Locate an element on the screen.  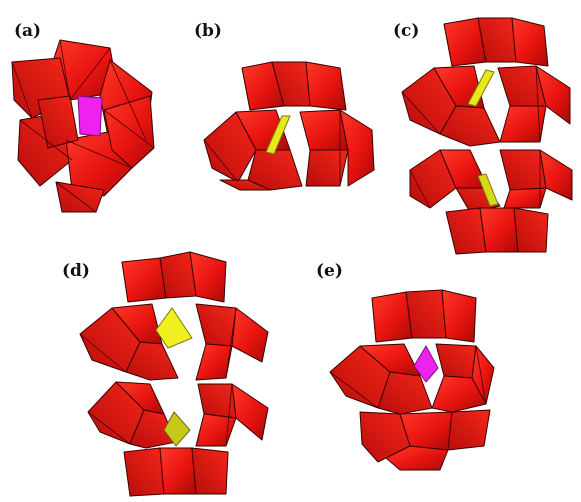
panel-b: (b) is located at coordinates (284, 106).